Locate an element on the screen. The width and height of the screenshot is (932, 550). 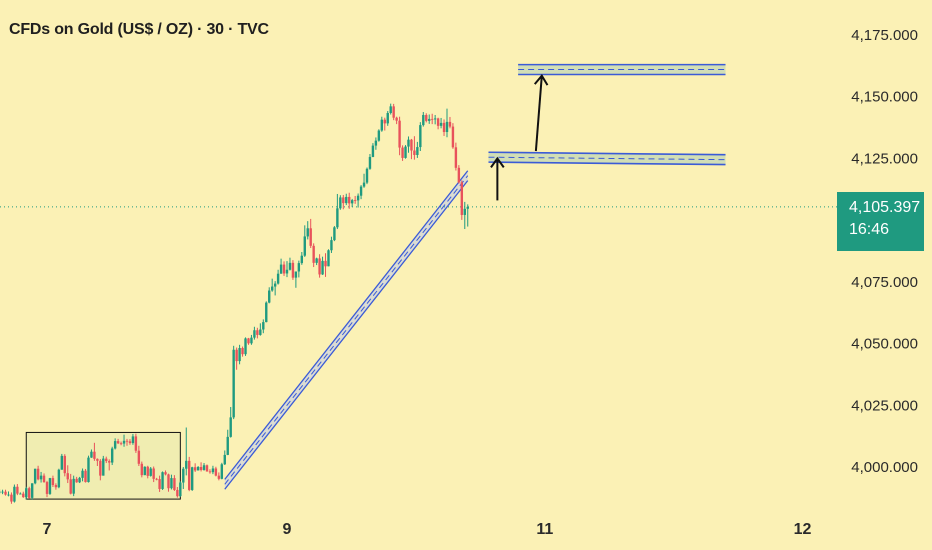
trend-channel-lower-line is located at coordinates (346, 335).